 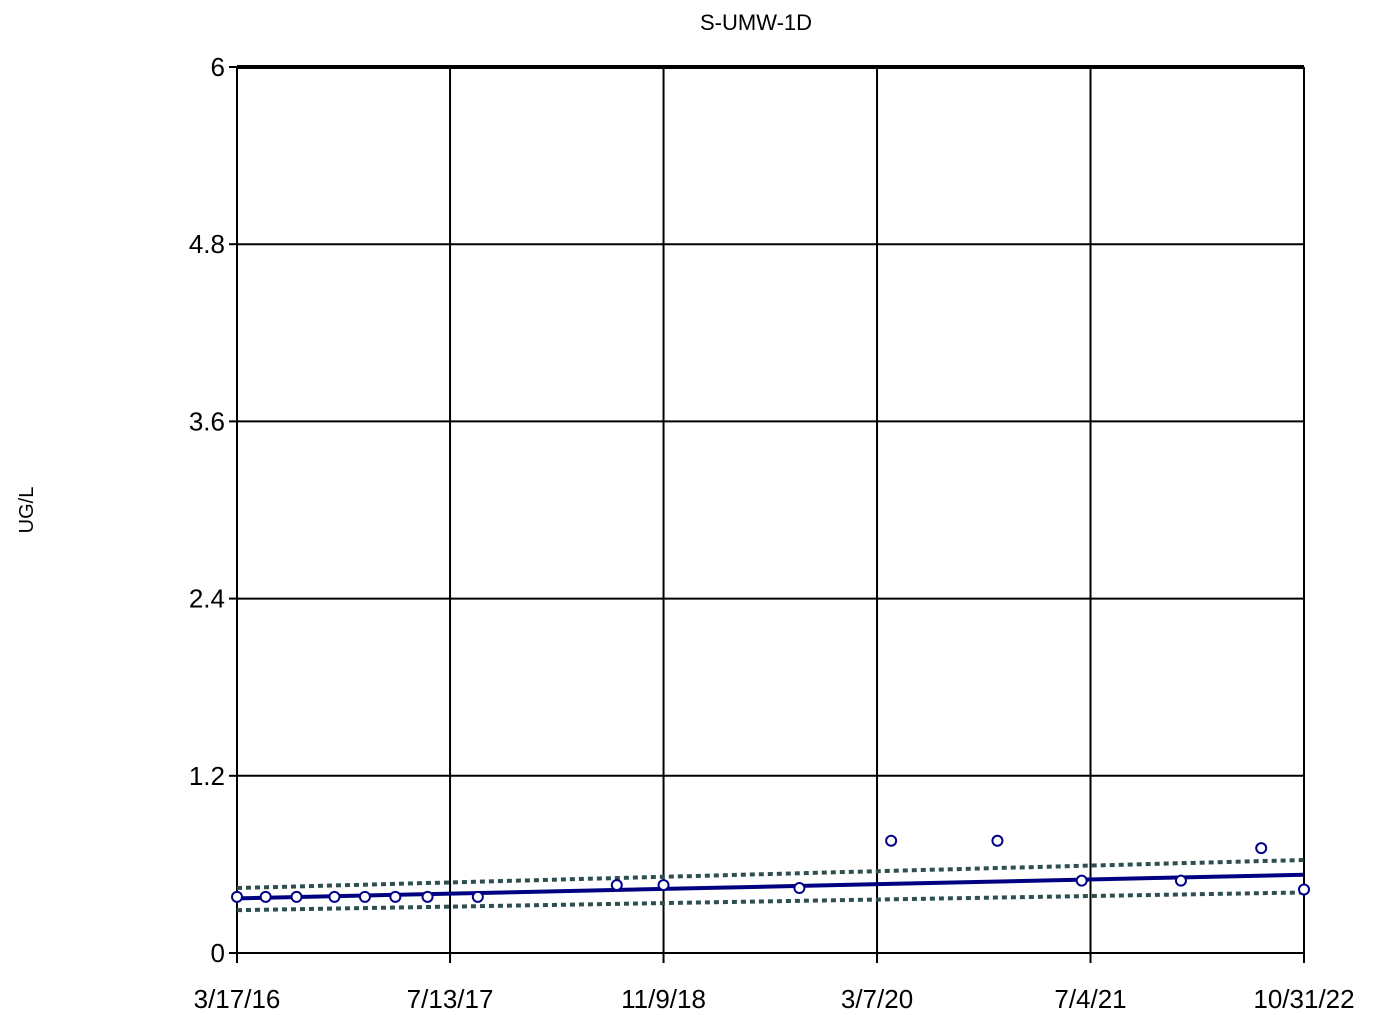 I want to click on upper-confidence-line, so click(x=770, y=874).